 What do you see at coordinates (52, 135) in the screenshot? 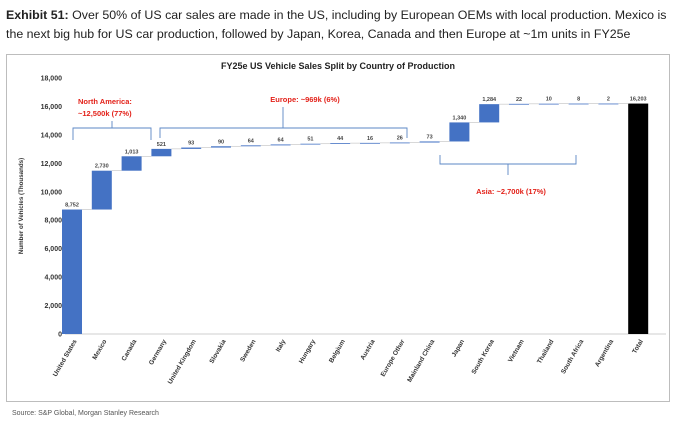
I see `y-tick-label: 14,000` at bounding box center [52, 135].